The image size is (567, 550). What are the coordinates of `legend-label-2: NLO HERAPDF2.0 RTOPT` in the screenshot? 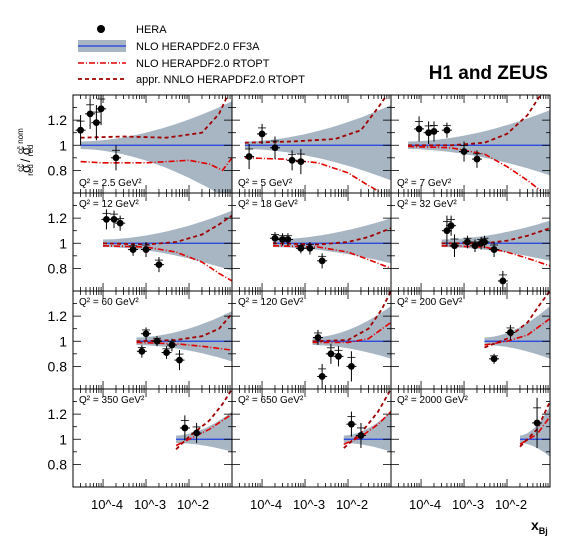 It's located at (203, 64).